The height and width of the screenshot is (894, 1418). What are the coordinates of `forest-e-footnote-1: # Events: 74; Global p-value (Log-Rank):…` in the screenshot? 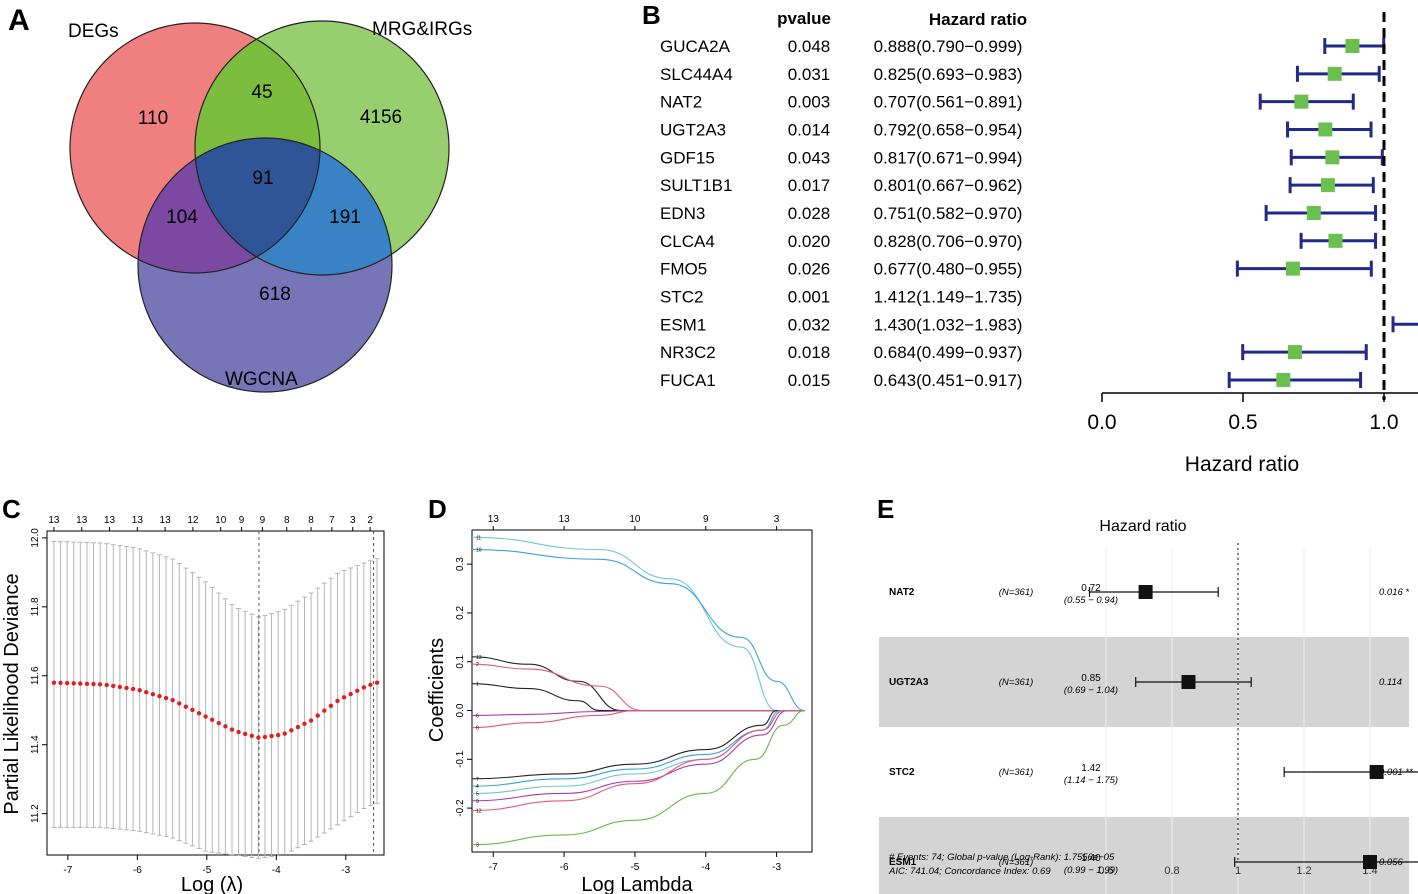 It's located at (1002, 857).